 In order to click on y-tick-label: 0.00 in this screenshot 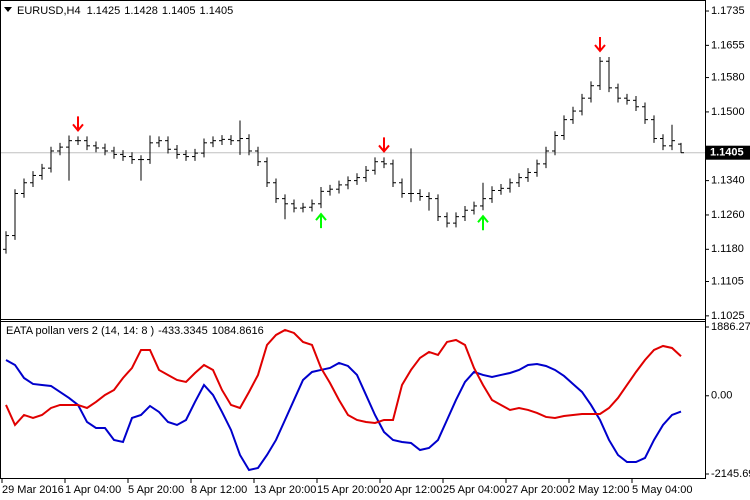, I will do `click(721, 396)`.